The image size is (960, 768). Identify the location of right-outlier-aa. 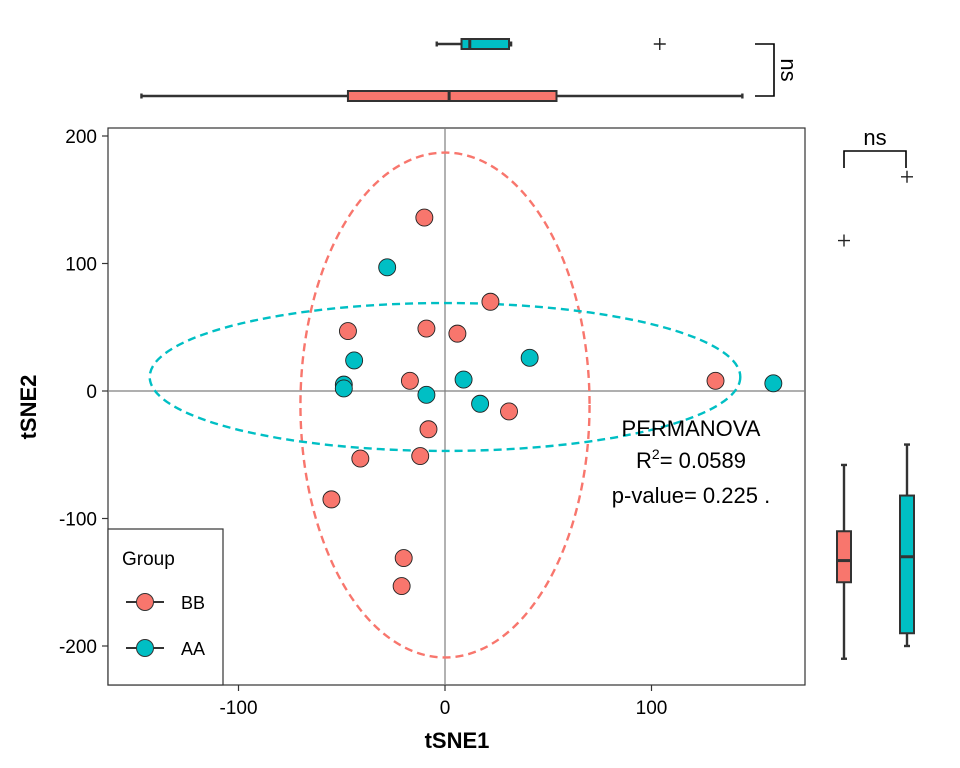
(907, 176).